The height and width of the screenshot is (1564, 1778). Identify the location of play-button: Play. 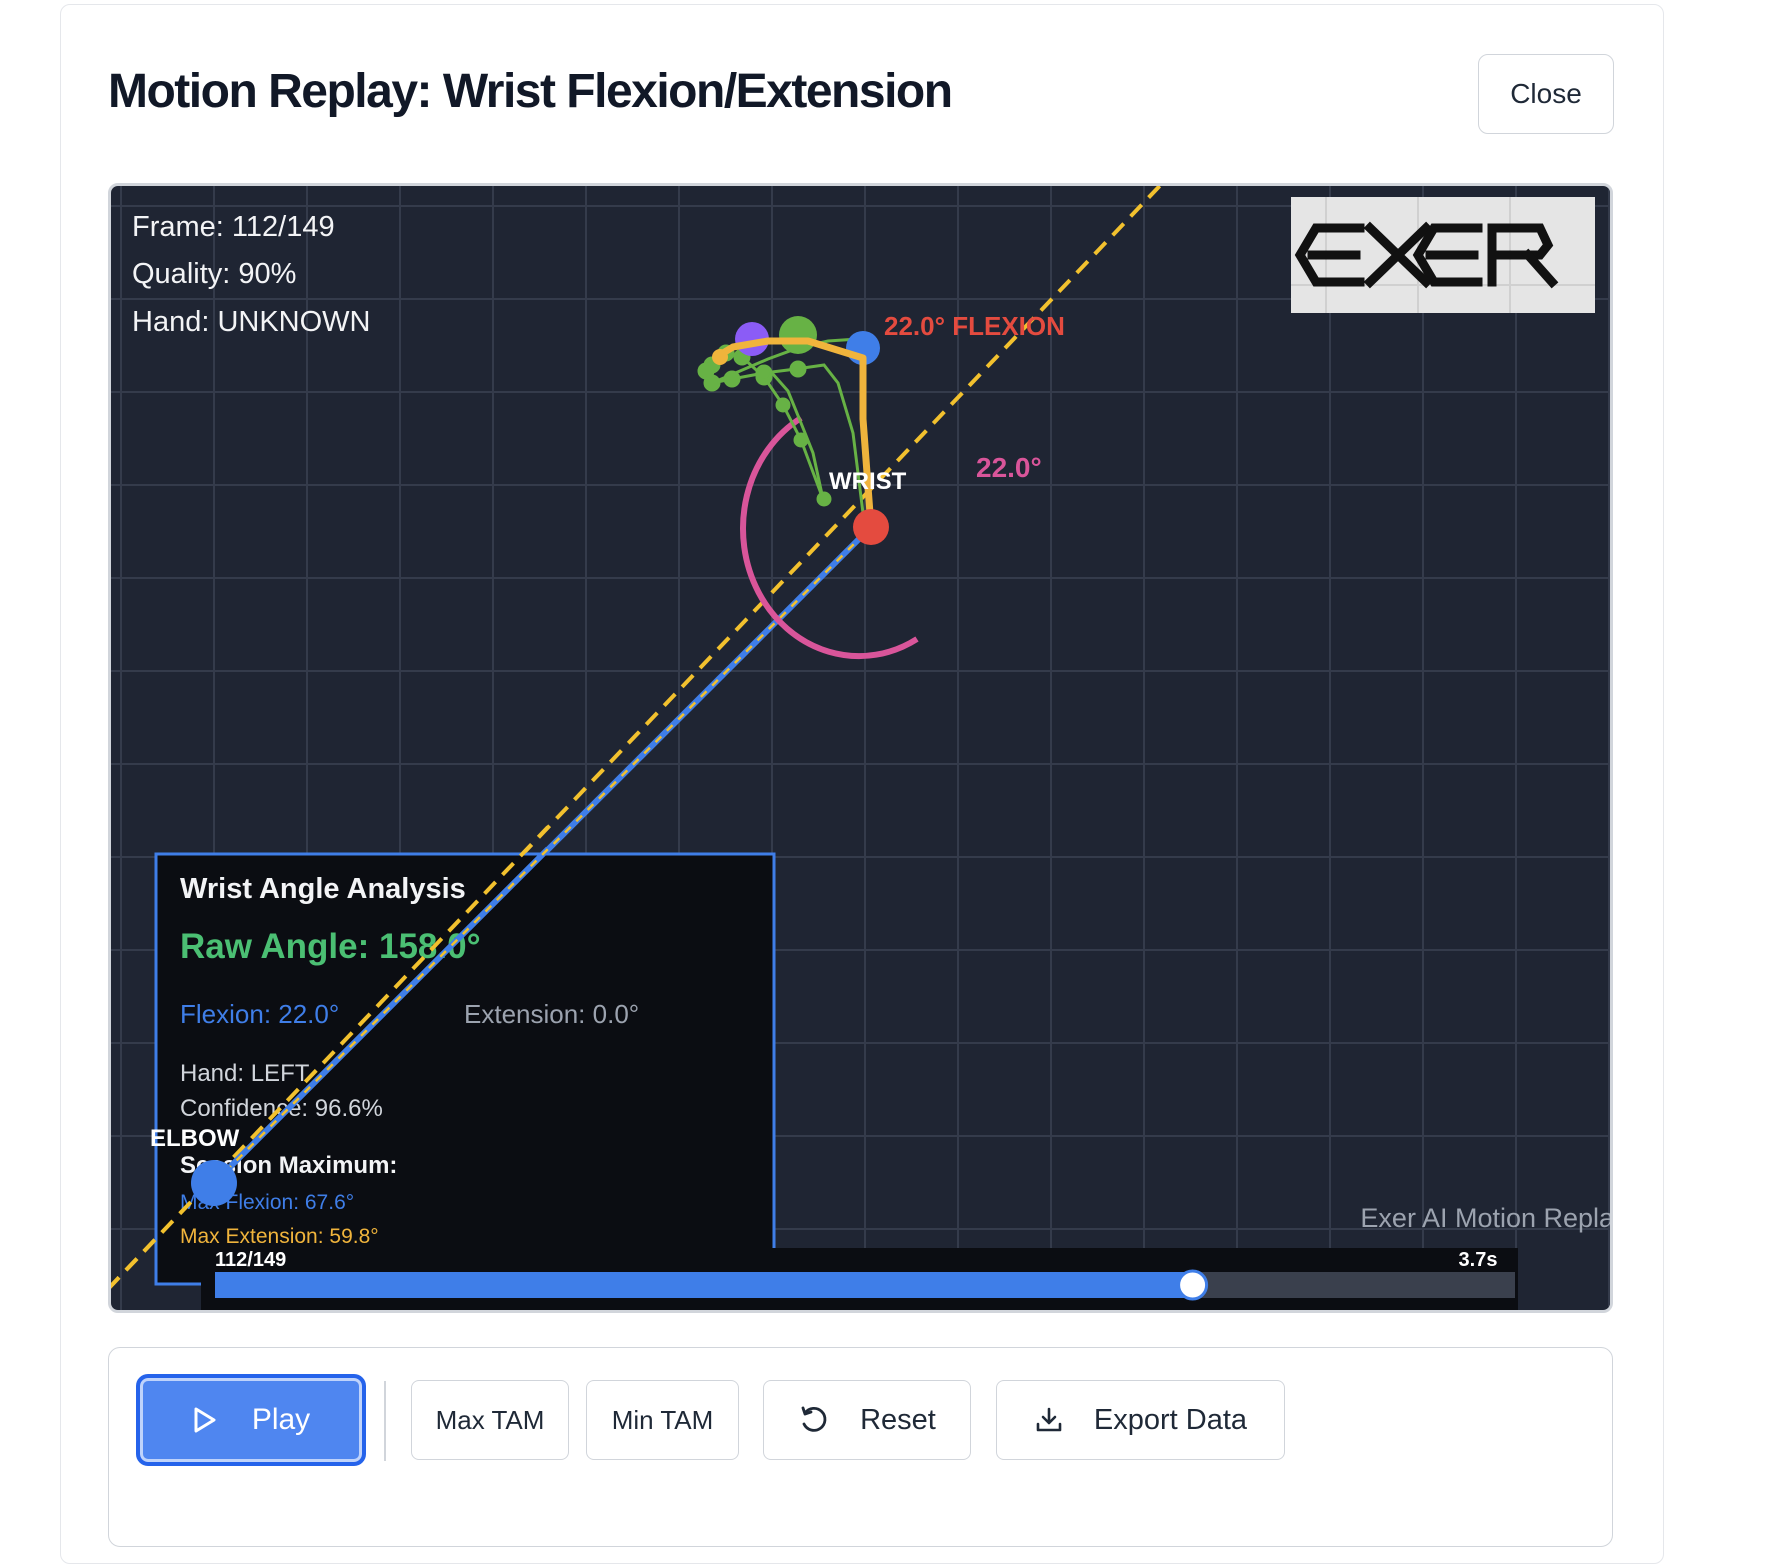
(251, 1420).